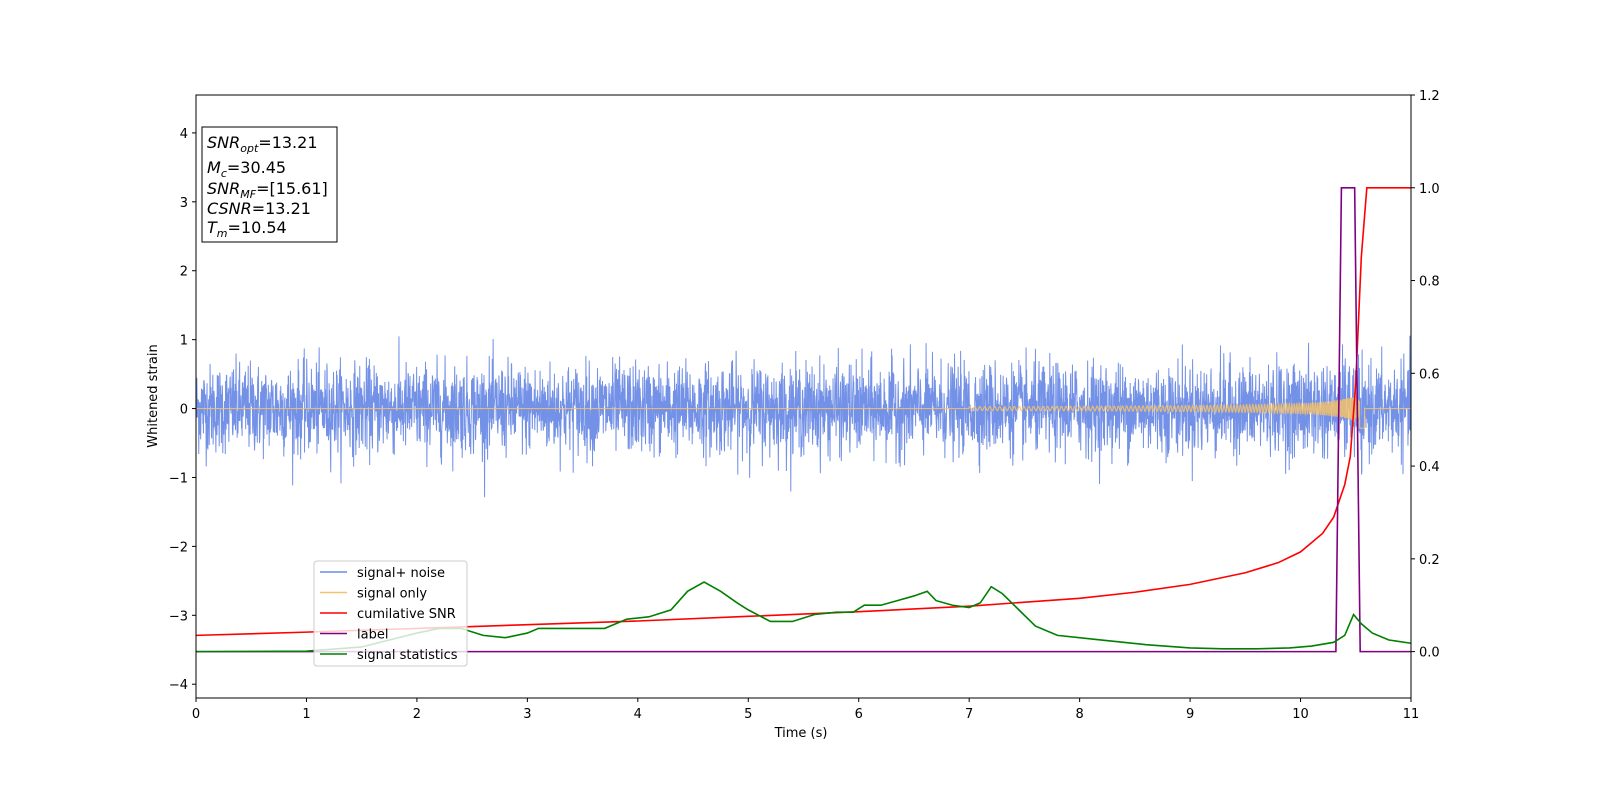 The width and height of the screenshot is (1600, 800). What do you see at coordinates (247, 229) in the screenshot?
I see `info-tm: Tm=10.54` at bounding box center [247, 229].